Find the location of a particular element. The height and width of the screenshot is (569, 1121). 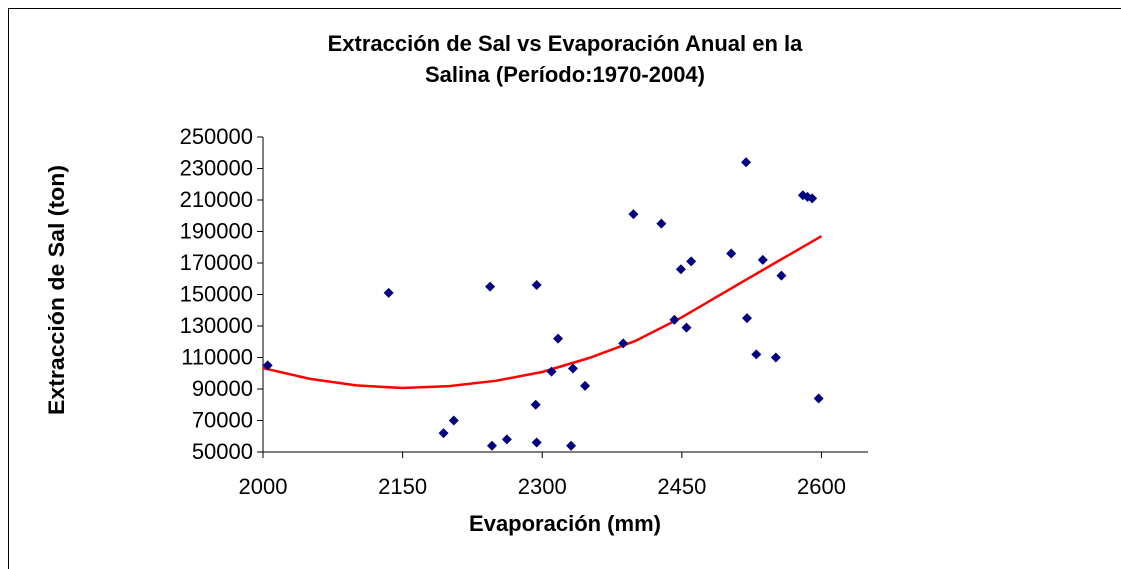

y-tick-label: 230000 is located at coordinates (216, 167).